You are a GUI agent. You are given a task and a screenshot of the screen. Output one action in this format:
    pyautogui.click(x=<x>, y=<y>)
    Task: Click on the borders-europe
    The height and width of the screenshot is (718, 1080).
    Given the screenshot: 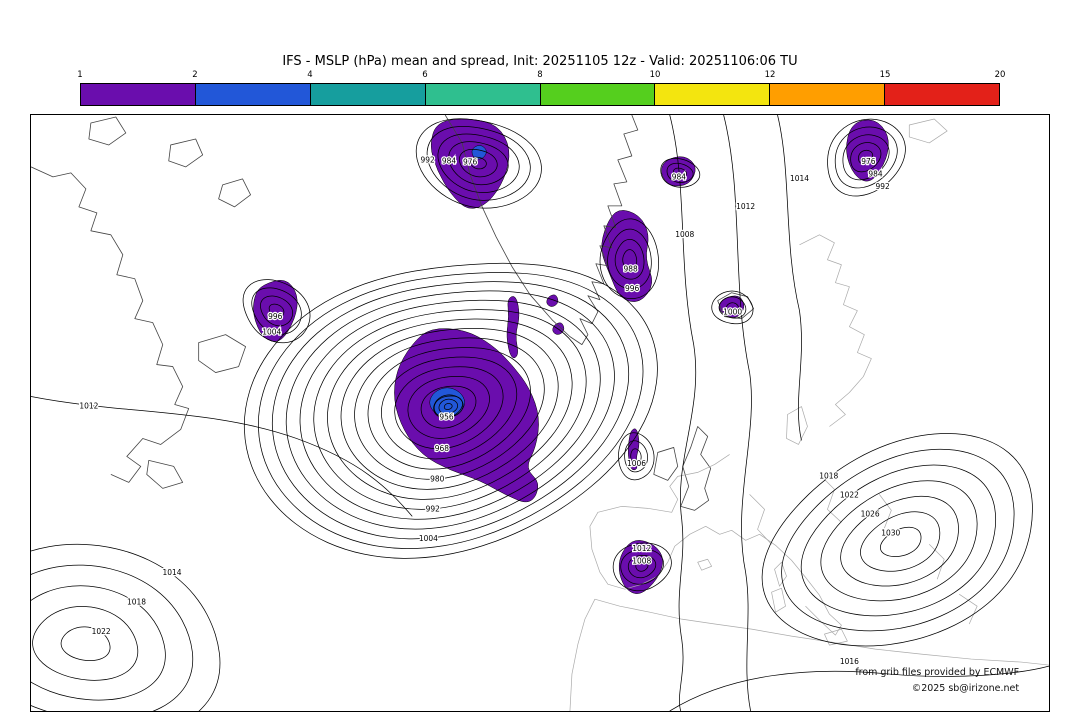 What is the action you would take?
    pyautogui.click(x=863, y=549)
    